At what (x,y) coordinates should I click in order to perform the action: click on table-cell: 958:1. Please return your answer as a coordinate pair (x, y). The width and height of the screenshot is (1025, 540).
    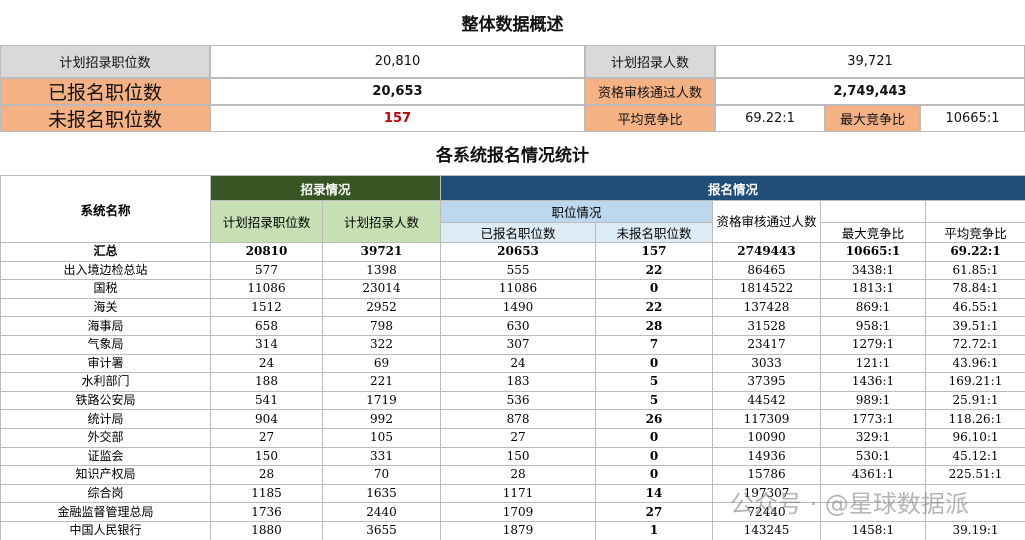
    Looking at the image, I should click on (873, 326).